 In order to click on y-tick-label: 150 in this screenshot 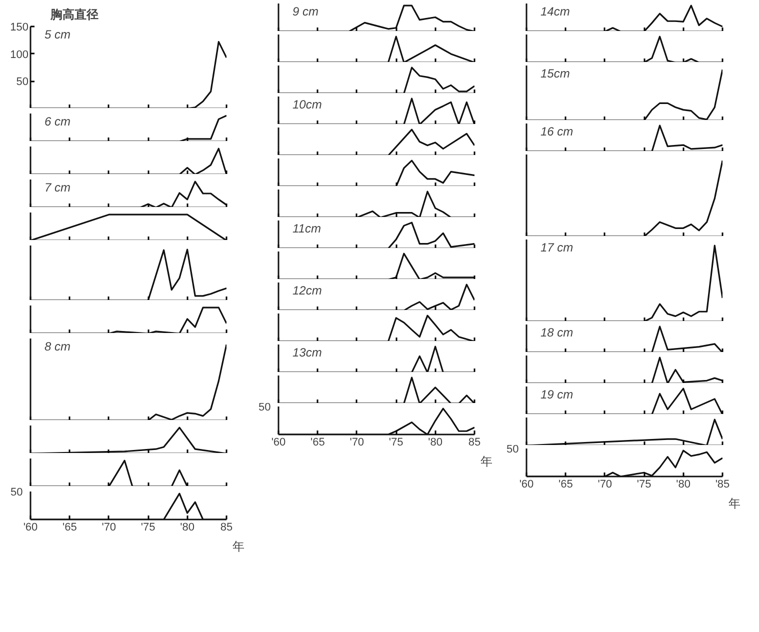, I will do `click(19, 28)`.